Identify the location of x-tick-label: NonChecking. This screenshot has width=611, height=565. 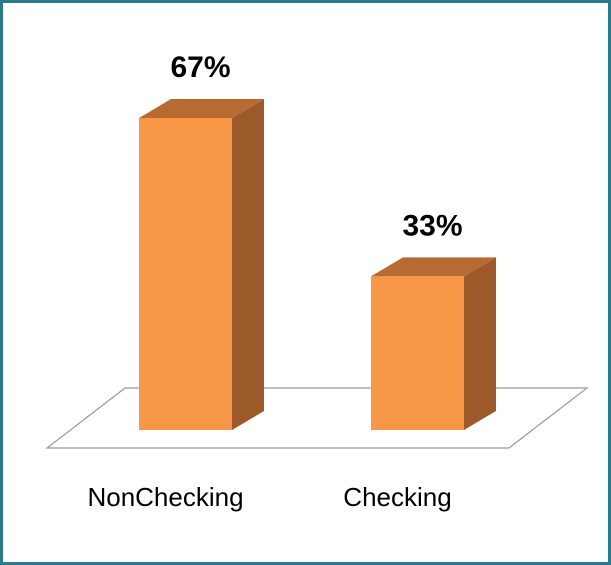
(165, 497).